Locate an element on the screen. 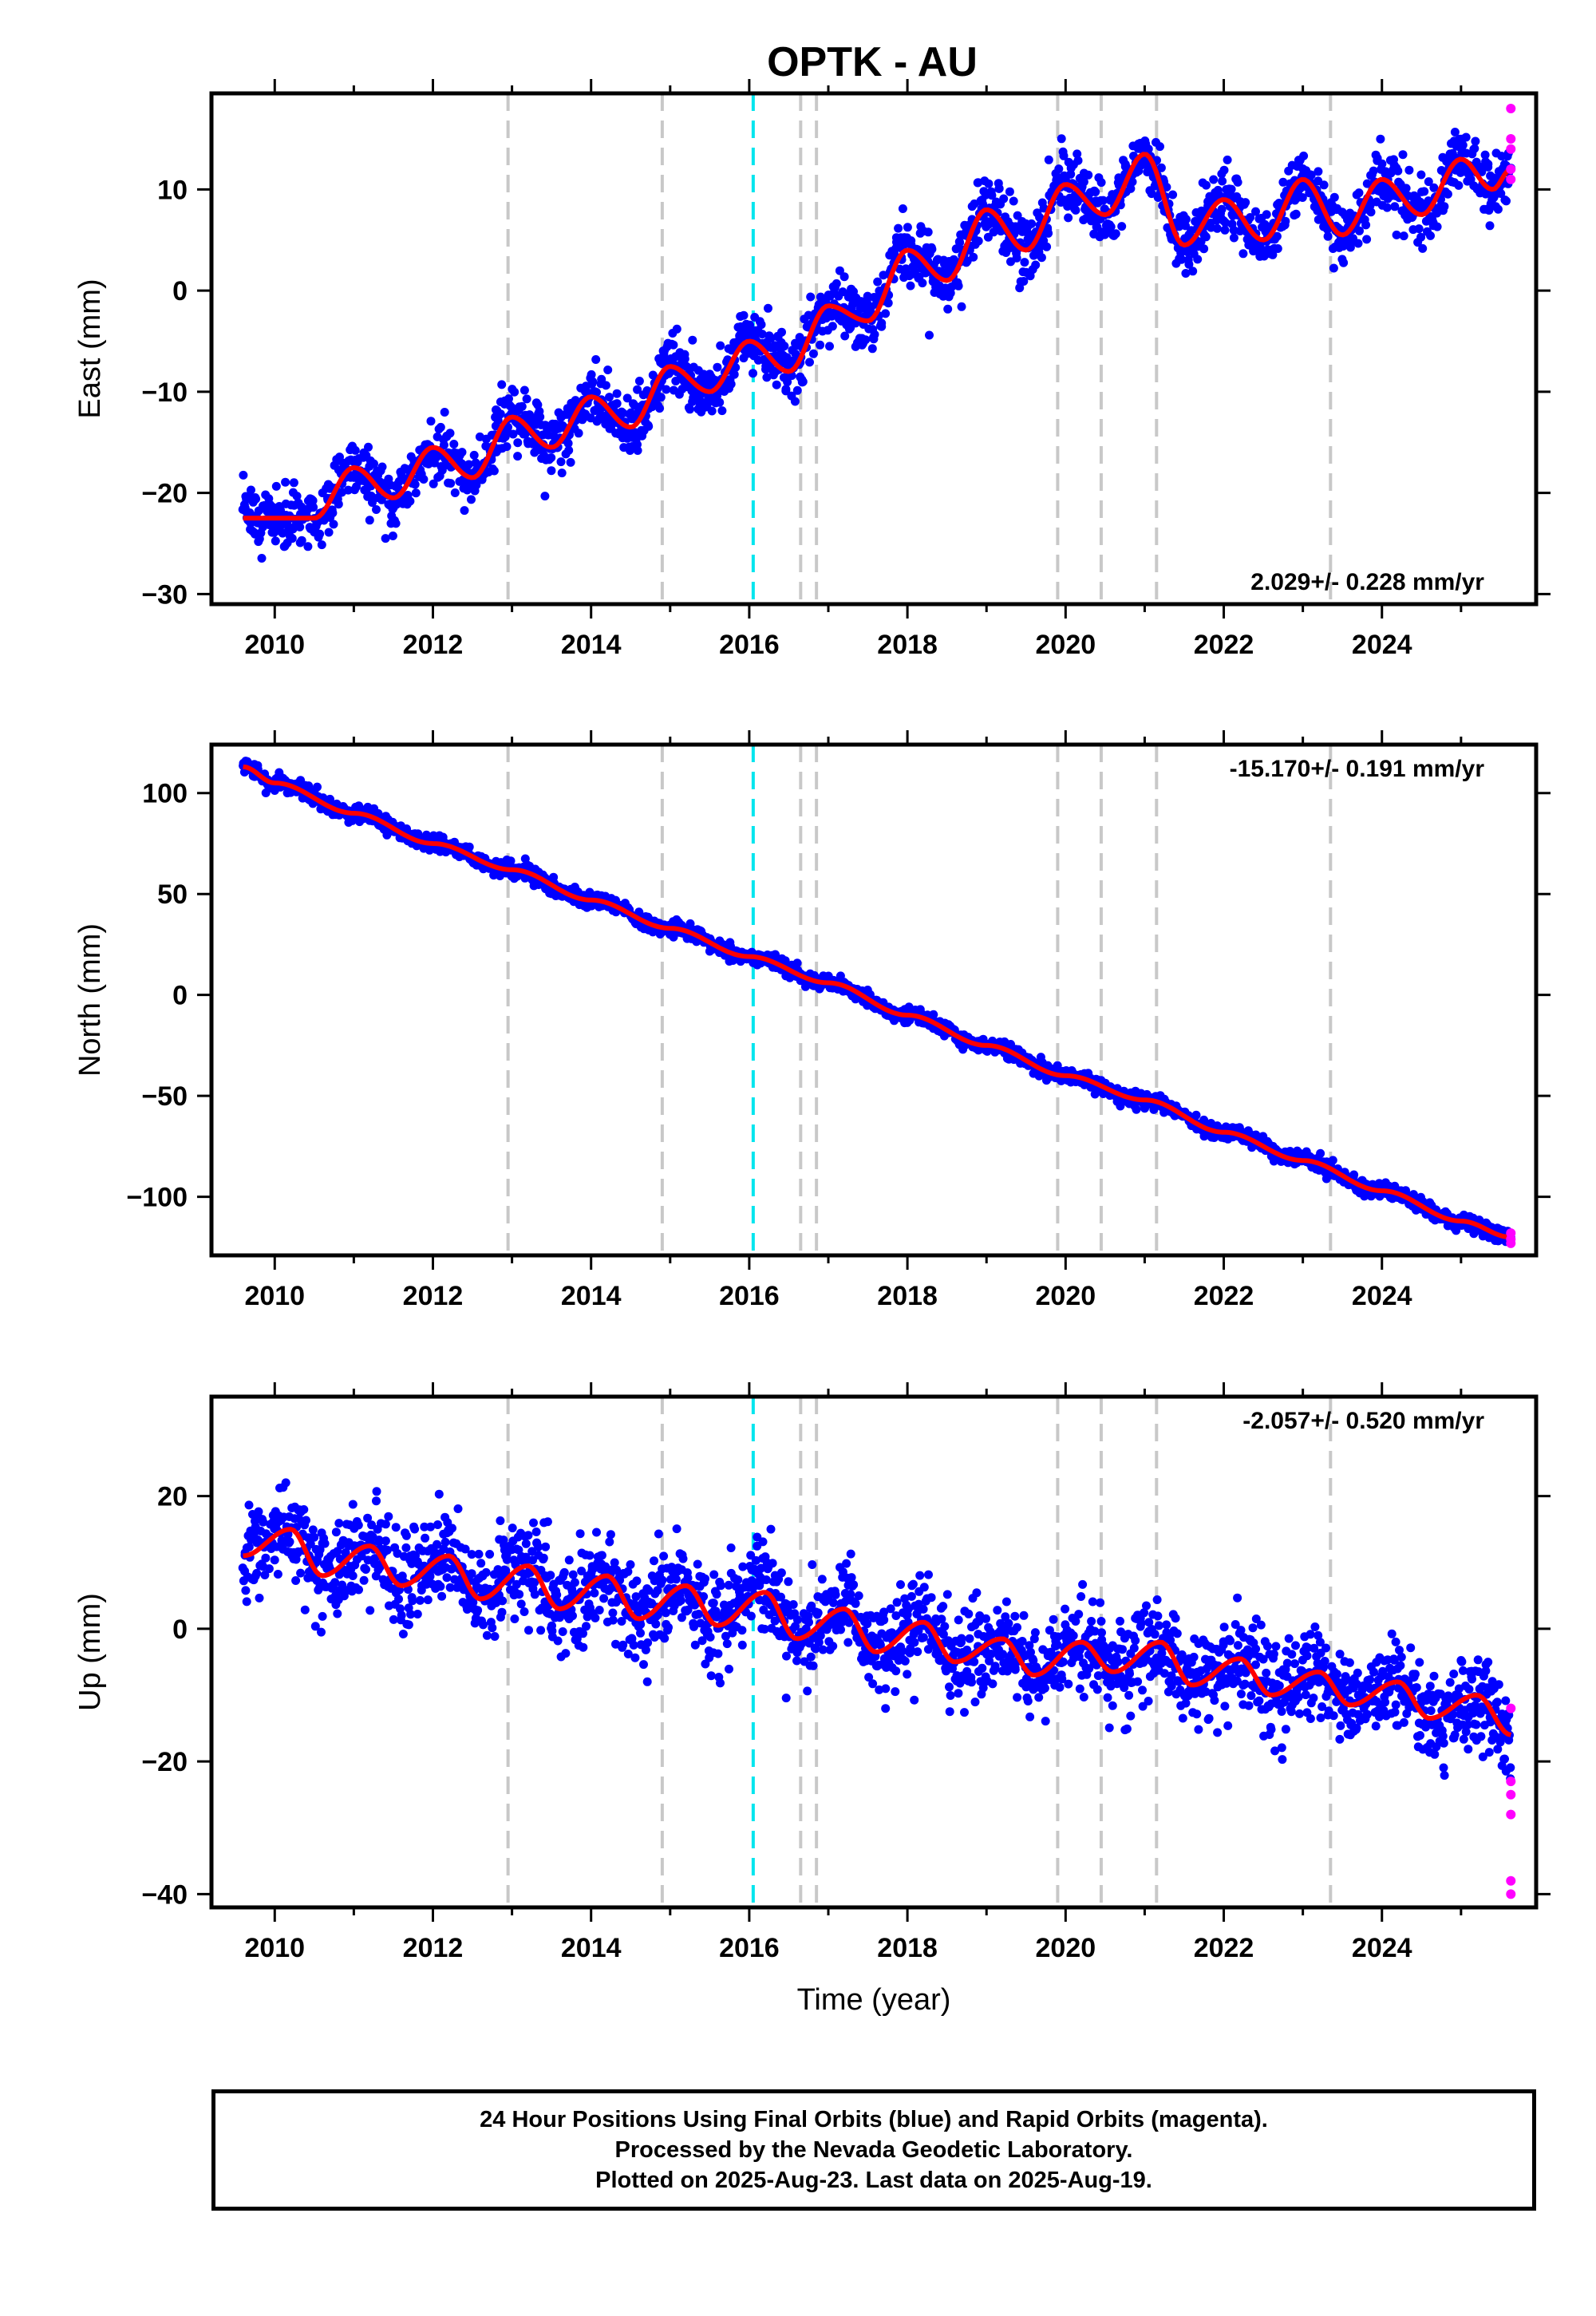 Image resolution: width=1596 pixels, height=2316 pixels. y-axis-label: North (mm) is located at coordinates (90, 1000).